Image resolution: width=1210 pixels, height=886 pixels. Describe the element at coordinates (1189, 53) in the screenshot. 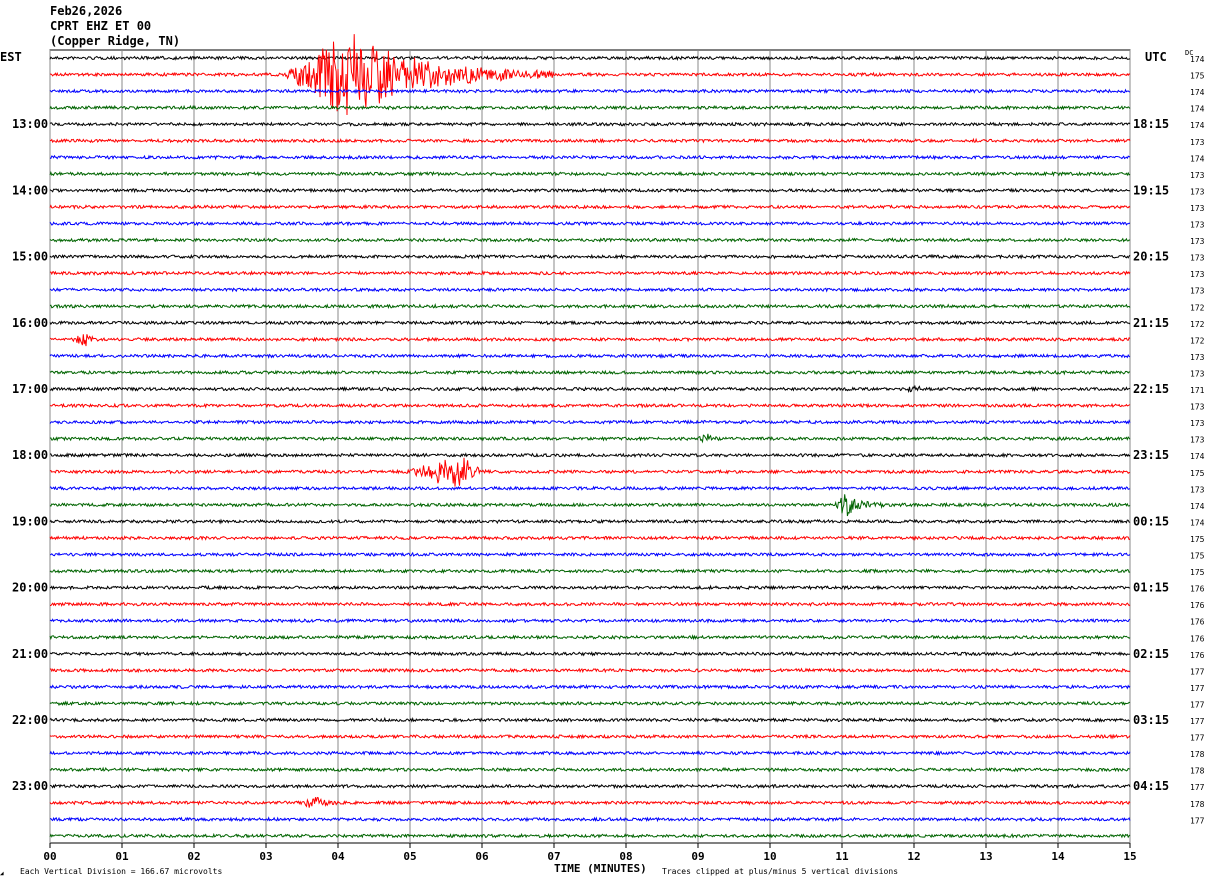

I see `dc-label: DC` at that location.